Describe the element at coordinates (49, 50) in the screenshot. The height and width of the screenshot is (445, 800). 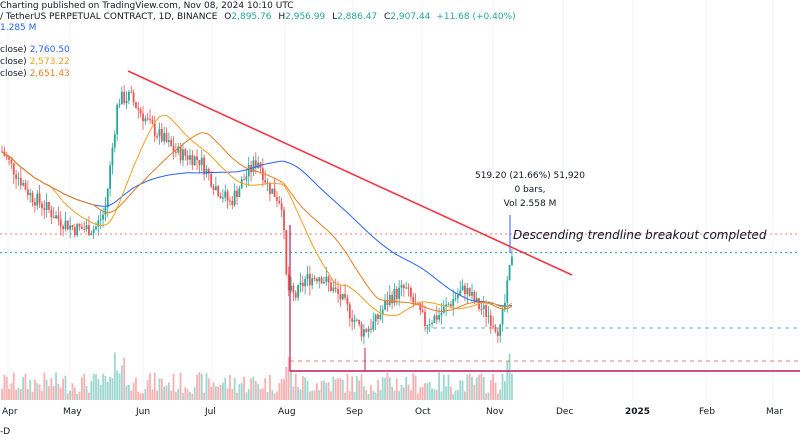
I see `ma-value: 2,760.50` at that location.